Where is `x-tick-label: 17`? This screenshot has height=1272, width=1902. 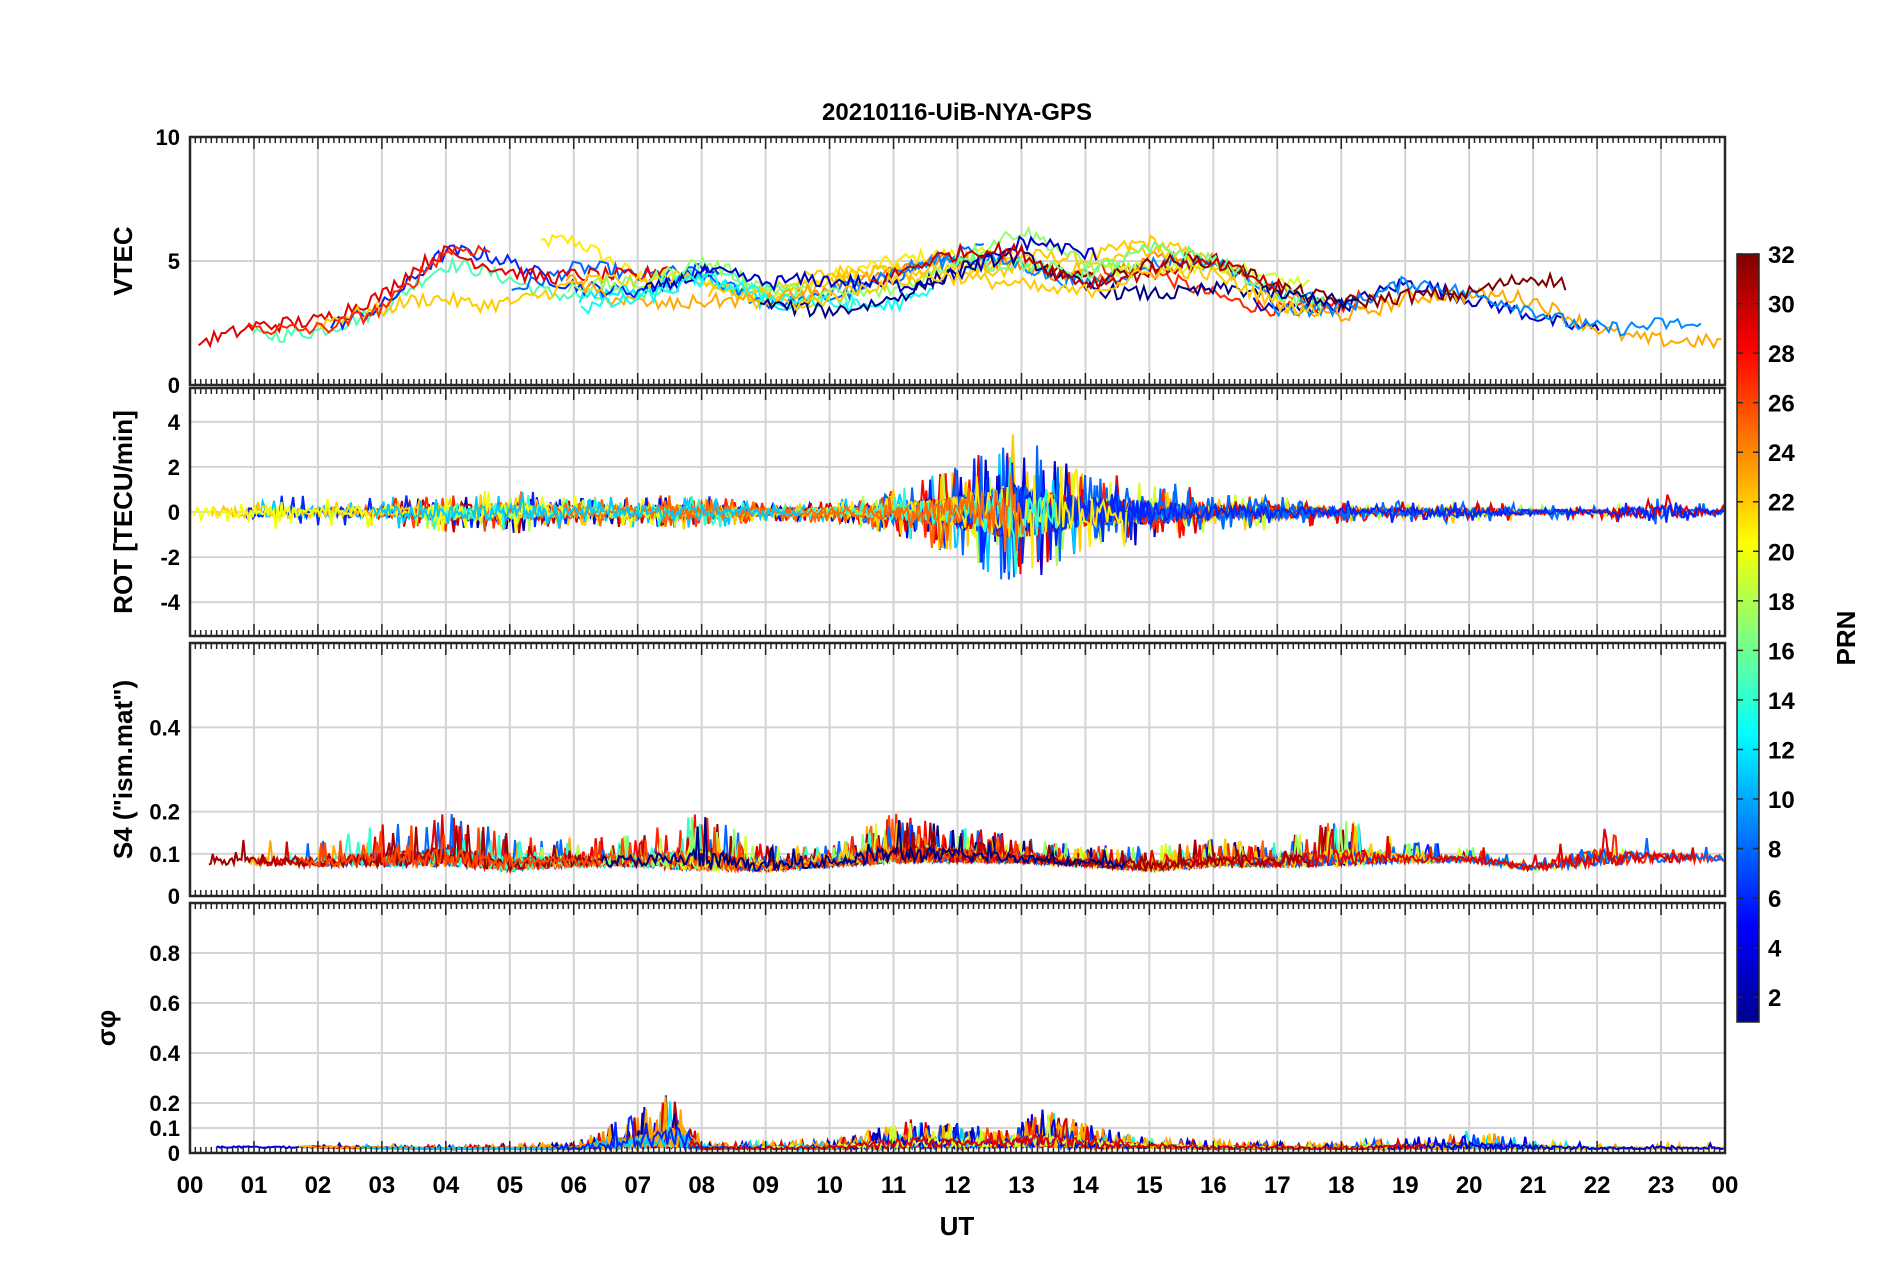
x-tick-label: 17 is located at coordinates (1277, 1185).